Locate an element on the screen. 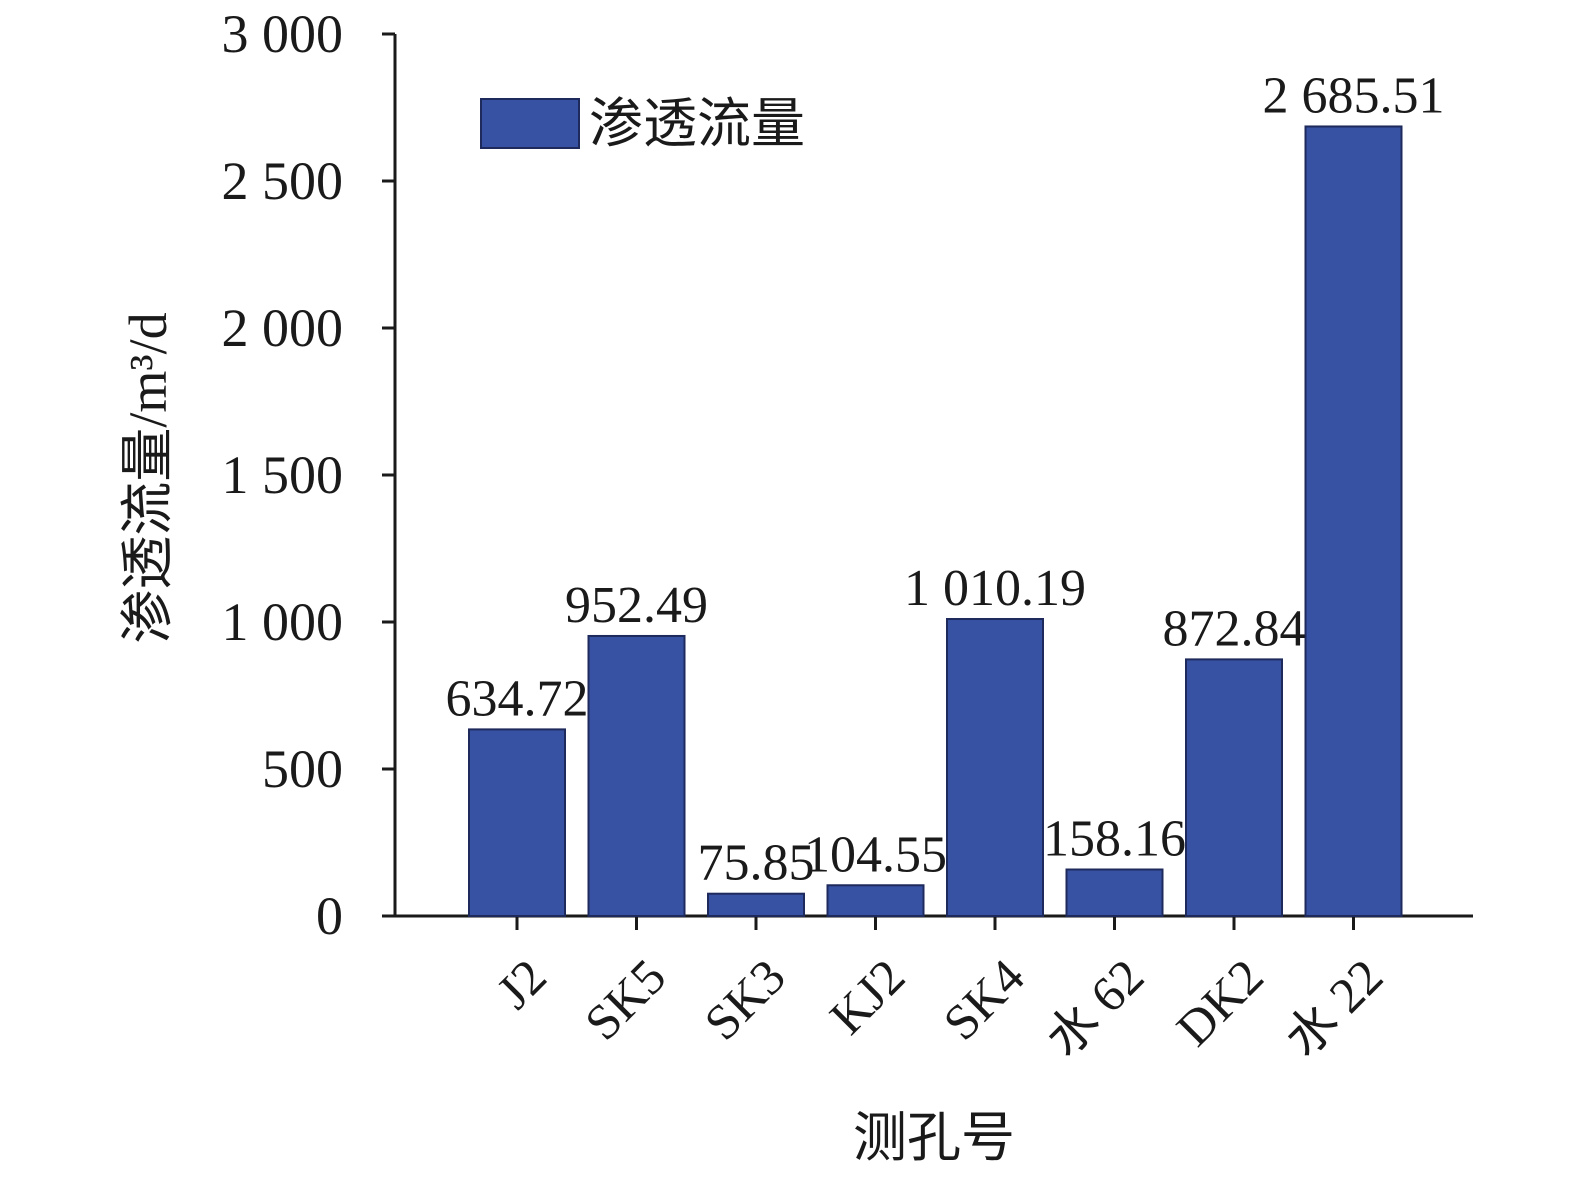 The image size is (1575, 1183). x-tick-label: DK2 is located at coordinates (1219, 1002).